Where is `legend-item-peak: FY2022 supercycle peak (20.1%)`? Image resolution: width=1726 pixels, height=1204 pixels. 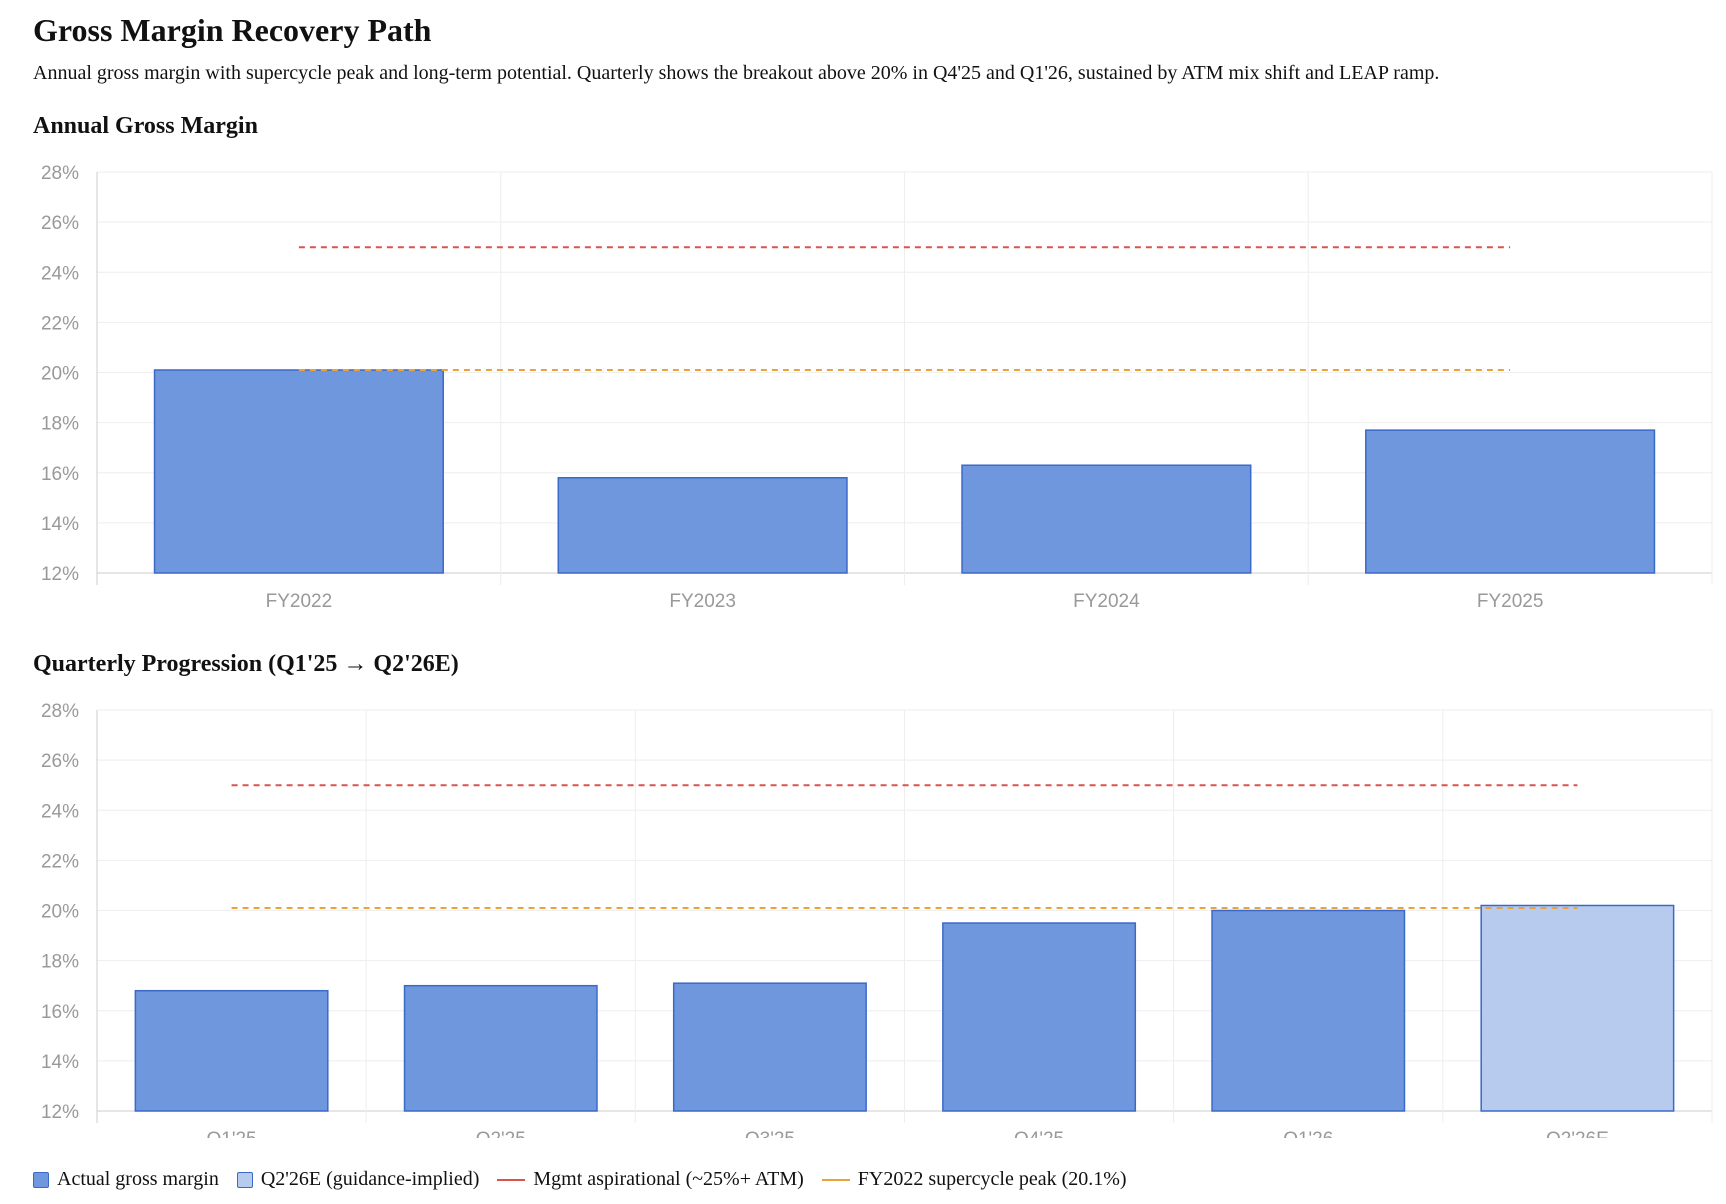
legend-item-peak: FY2022 supercycle peak (20.1%) is located at coordinates (974, 1179).